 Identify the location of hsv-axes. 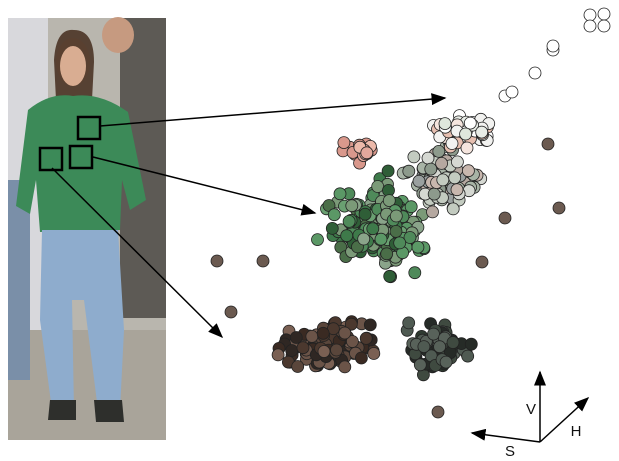
(530, 406).